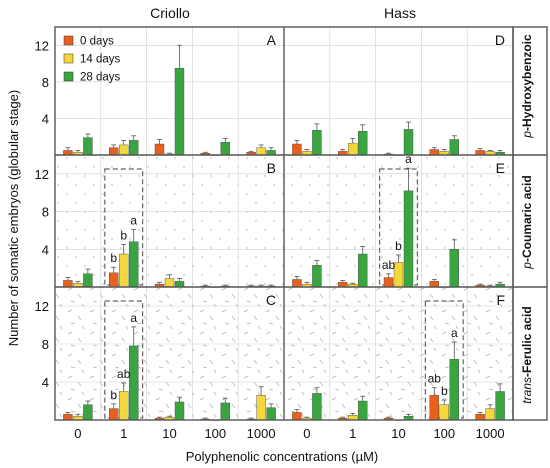  I want to click on row-label-prefix: trans, so click(527, 390).